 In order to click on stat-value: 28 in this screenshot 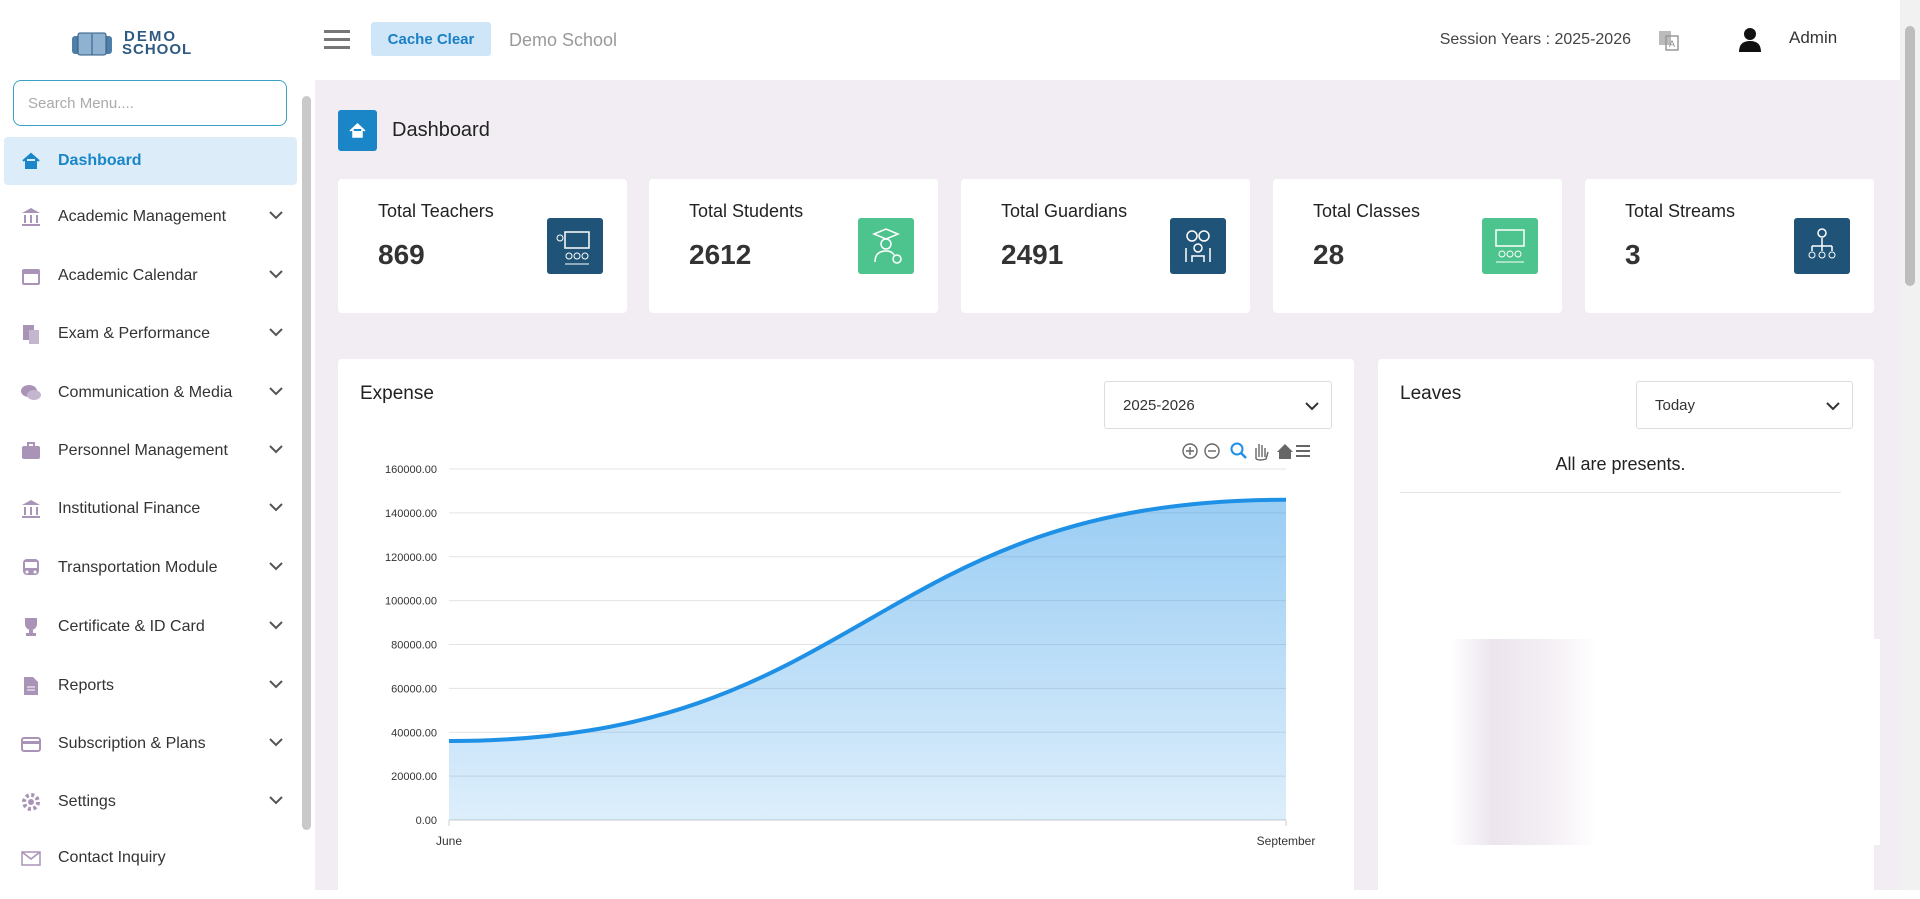, I will do `click(1329, 254)`.